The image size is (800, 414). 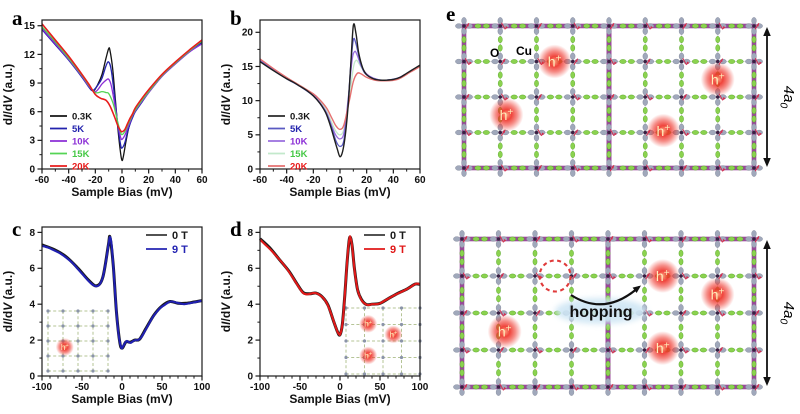 What do you see at coordinates (494, 53) in the screenshot?
I see `oxygen-label: O` at bounding box center [494, 53].